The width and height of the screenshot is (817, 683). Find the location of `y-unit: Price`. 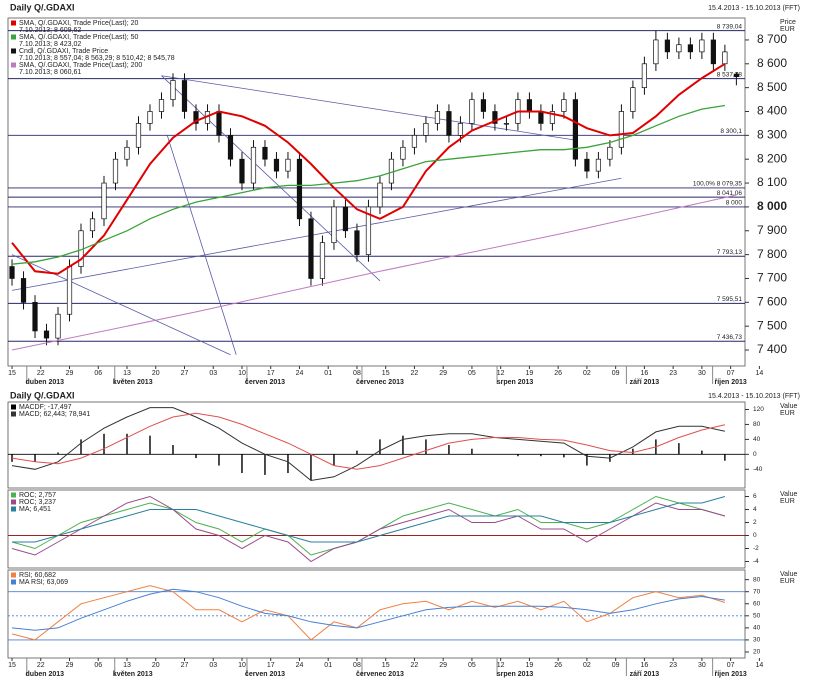

y-unit: Price is located at coordinates (788, 22).